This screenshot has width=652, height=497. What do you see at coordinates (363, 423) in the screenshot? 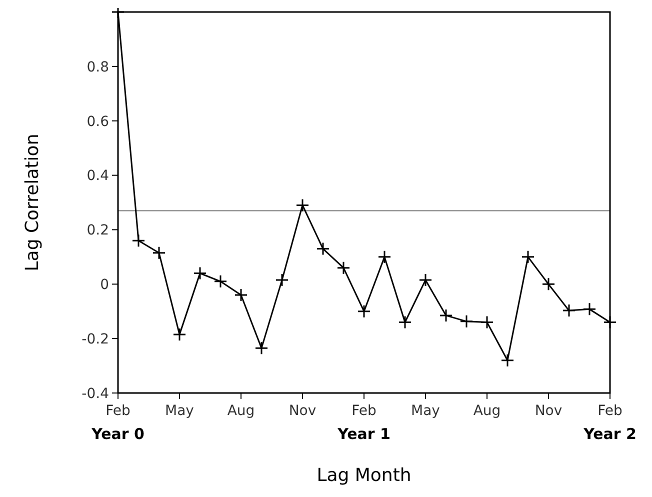
I see `x-tick-label: Feb Year 1` at bounding box center [363, 423].